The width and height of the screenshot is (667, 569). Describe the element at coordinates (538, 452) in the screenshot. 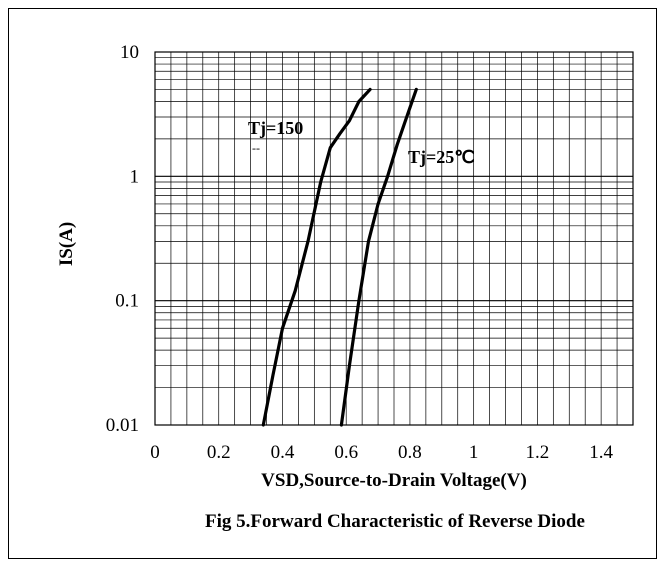

I see `x-tick-label: 1.2` at that location.